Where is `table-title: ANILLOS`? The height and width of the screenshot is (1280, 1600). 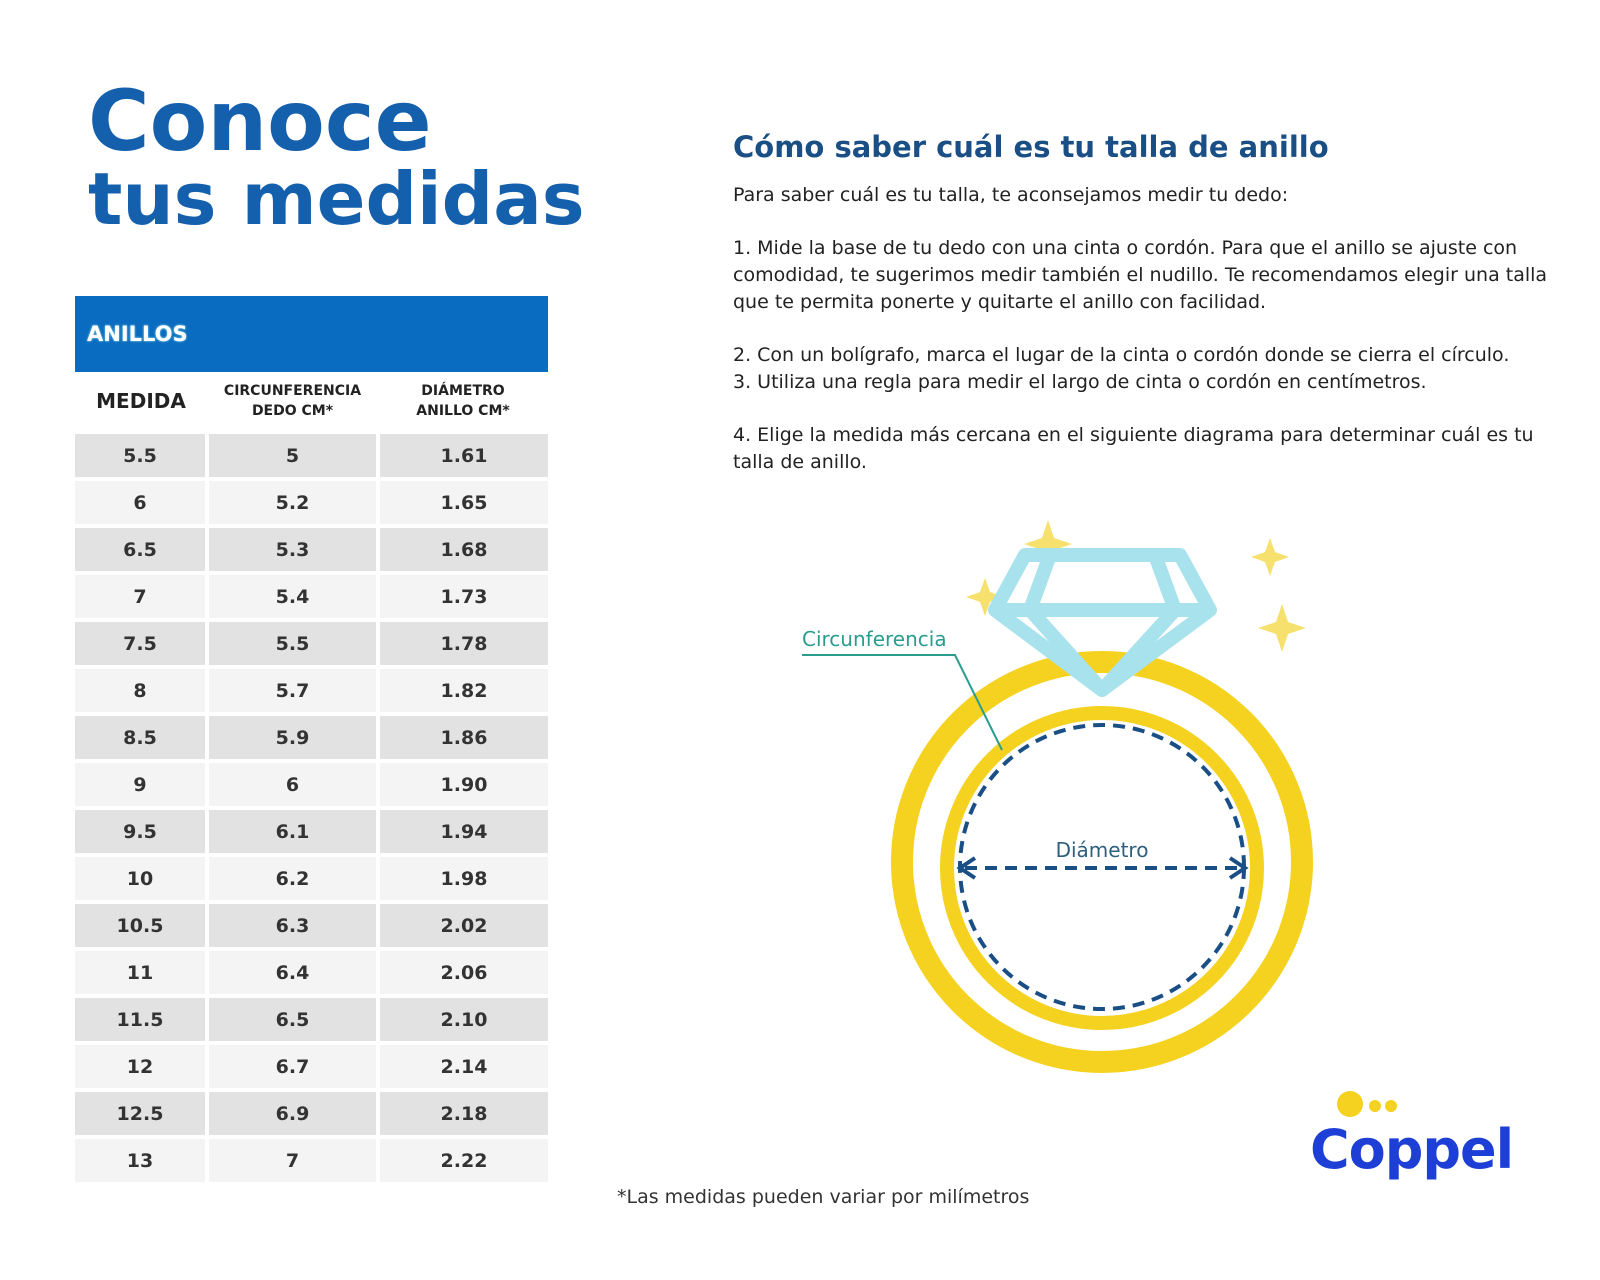 table-title: ANILLOS is located at coordinates (311, 334).